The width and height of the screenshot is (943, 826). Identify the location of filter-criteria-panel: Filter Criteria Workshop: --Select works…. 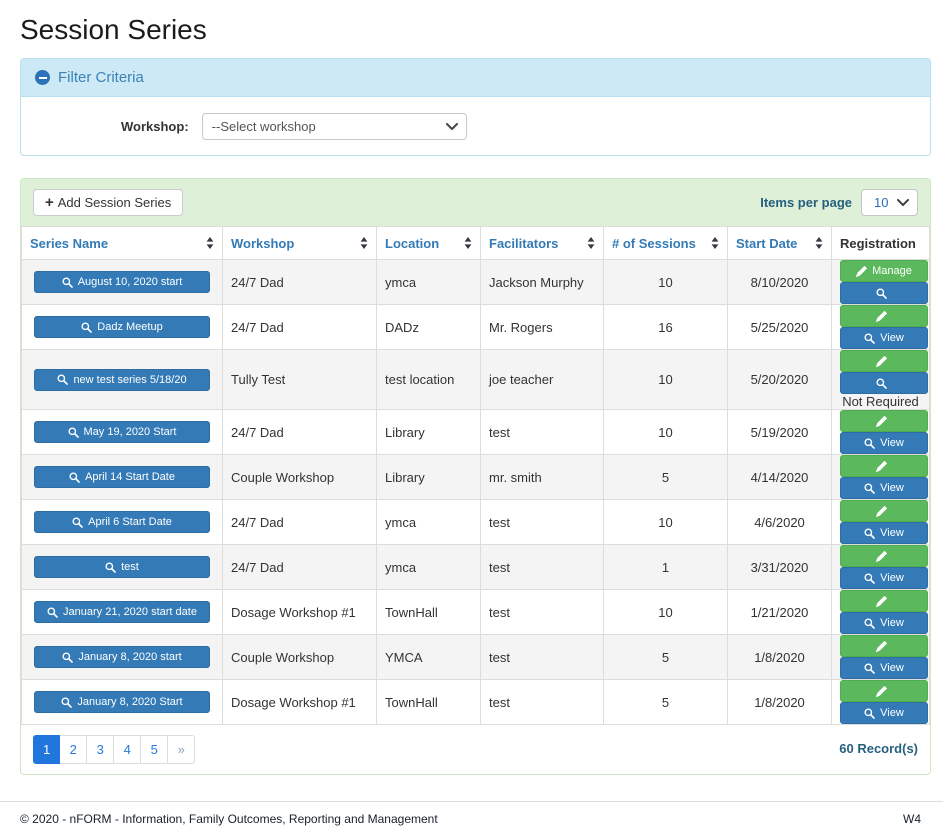
(475, 107).